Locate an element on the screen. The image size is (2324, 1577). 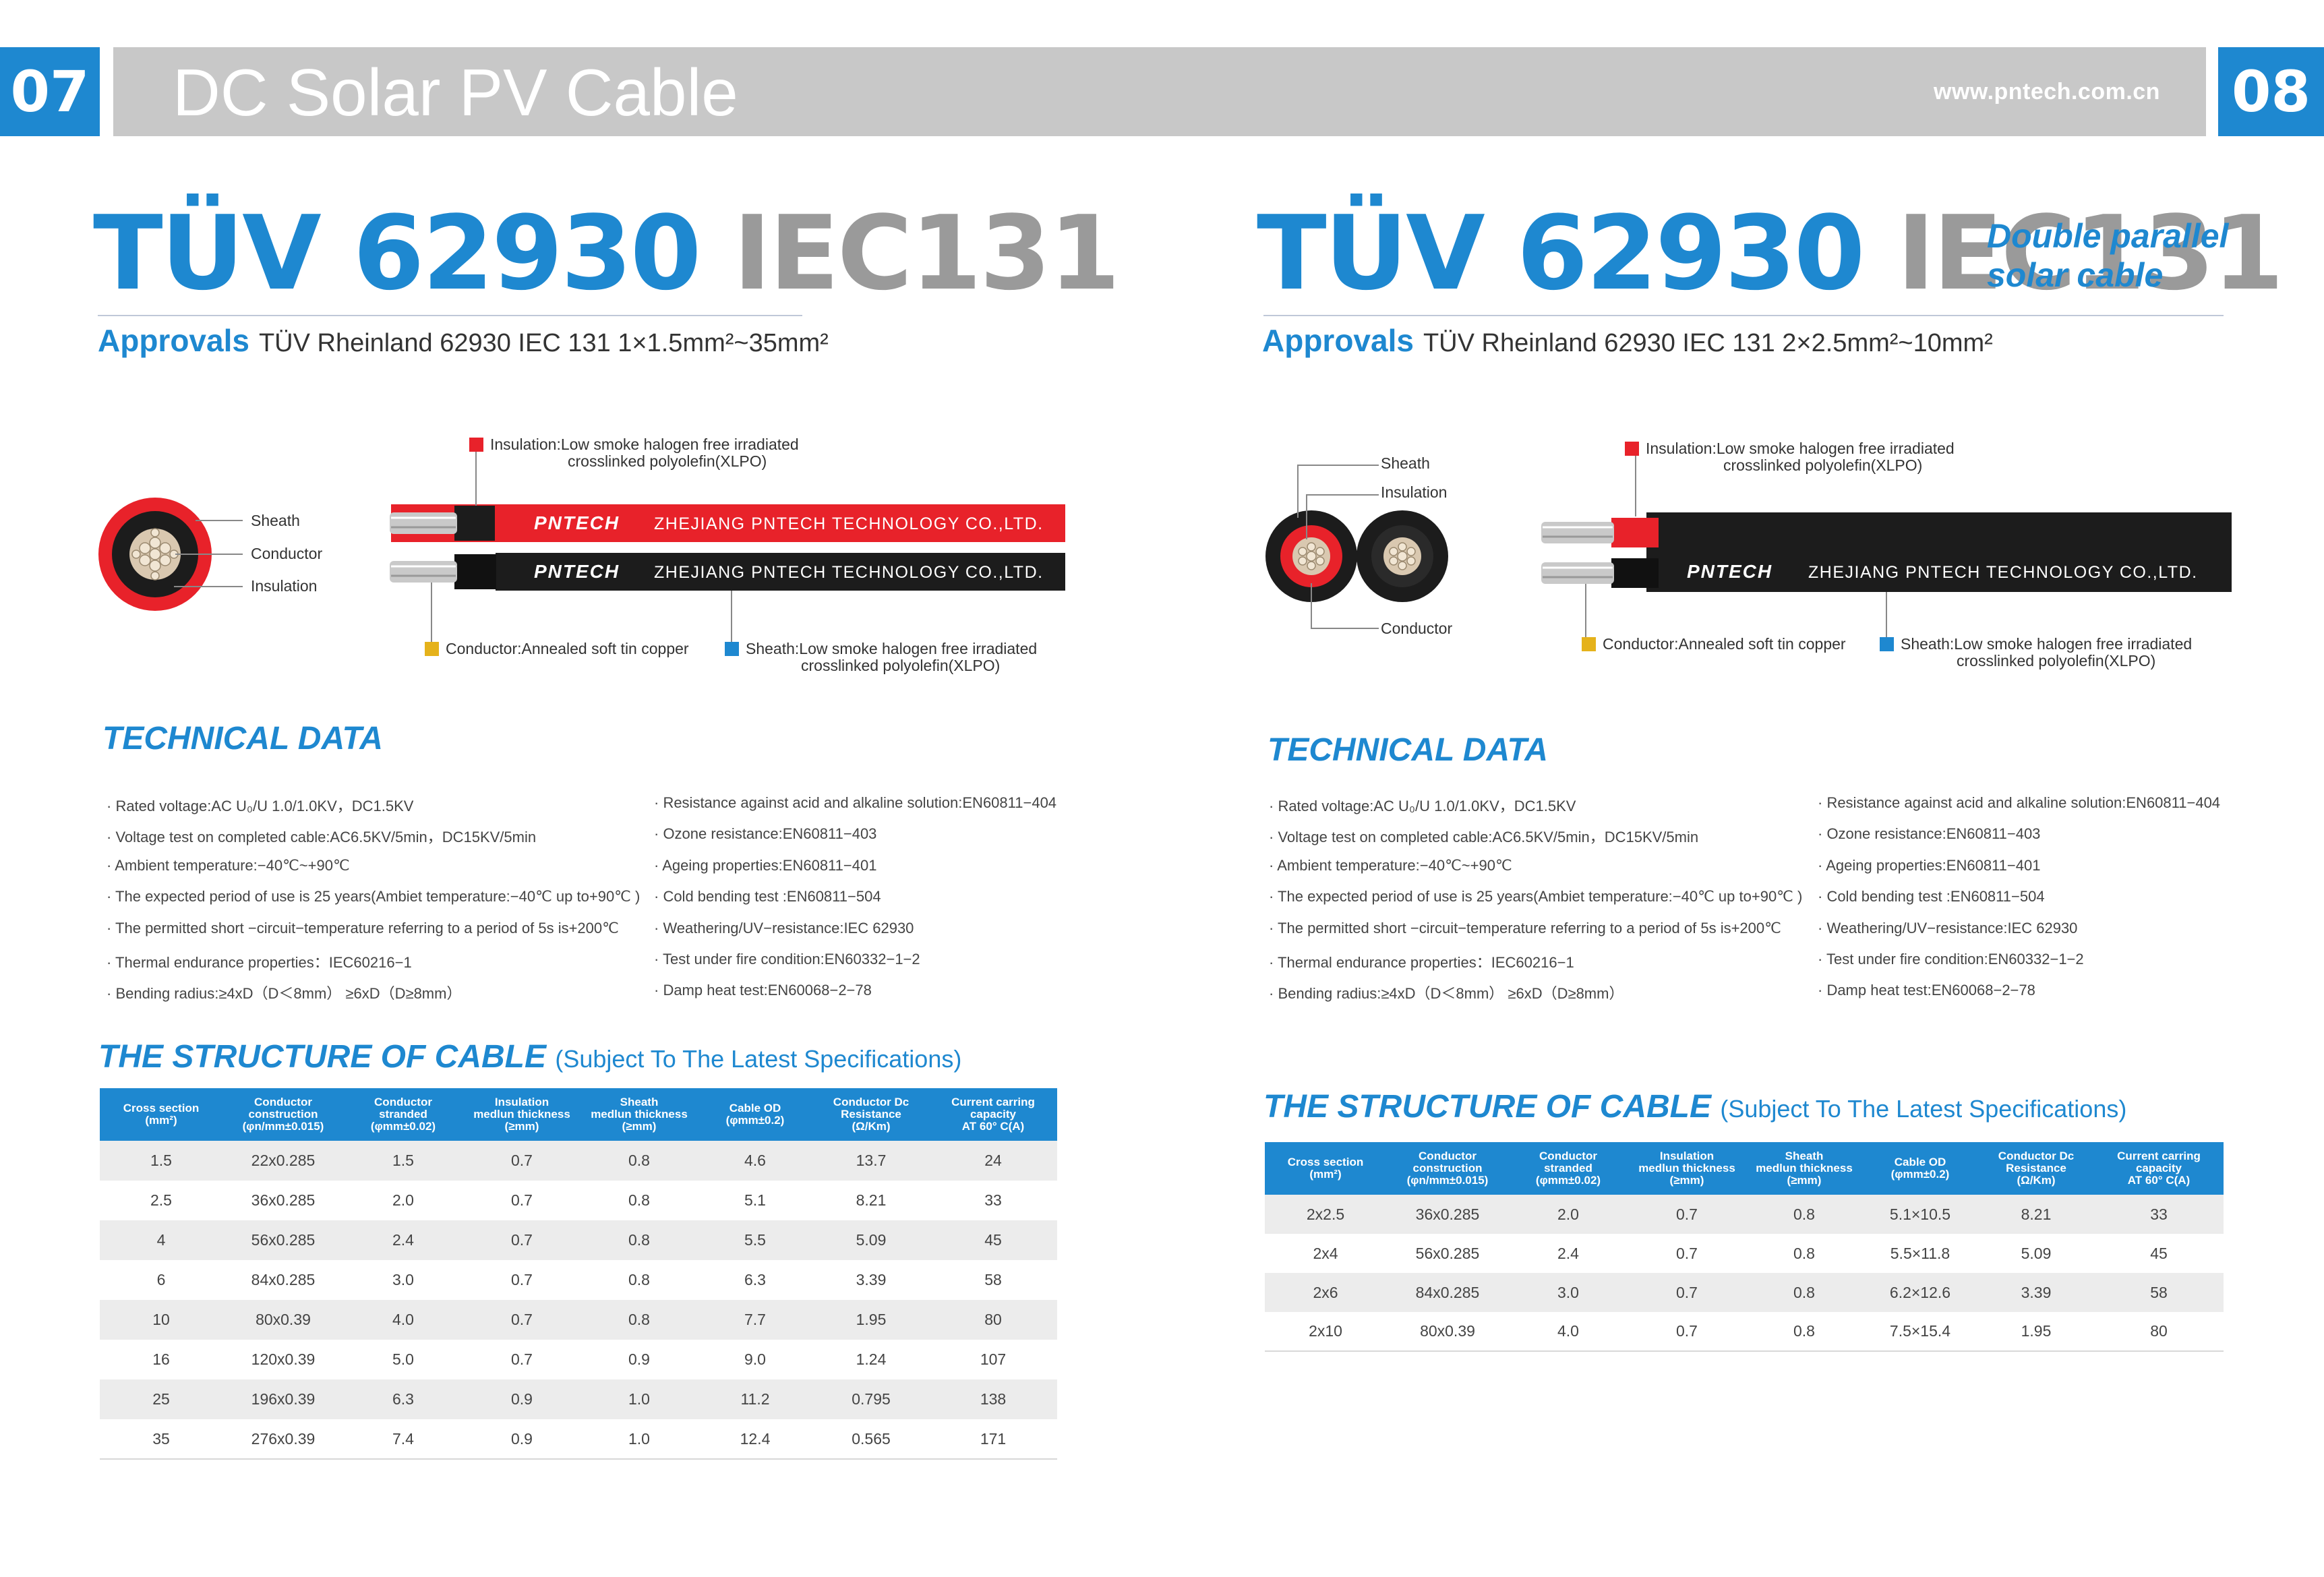
left-approvals-label: Approvals is located at coordinates (173, 341).